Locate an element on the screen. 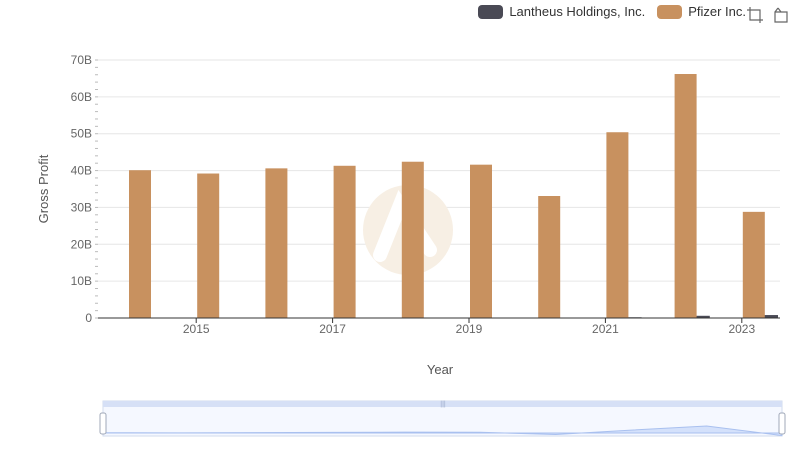 This screenshot has width=800, height=461. slider-preview-area is located at coordinates (442, 431).